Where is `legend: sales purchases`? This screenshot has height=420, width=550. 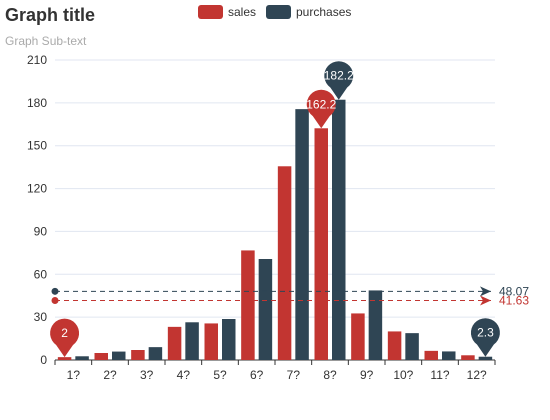
legend: sales purchases is located at coordinates (274, 12).